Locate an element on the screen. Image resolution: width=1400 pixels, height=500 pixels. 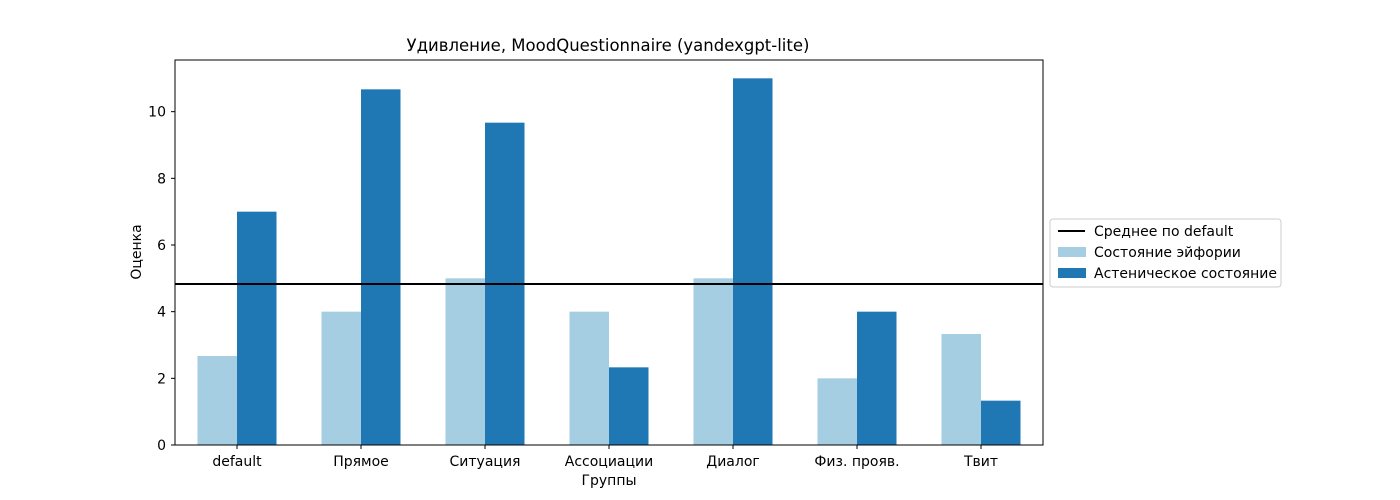
x-tick-label: Ситуация is located at coordinates (485, 462).